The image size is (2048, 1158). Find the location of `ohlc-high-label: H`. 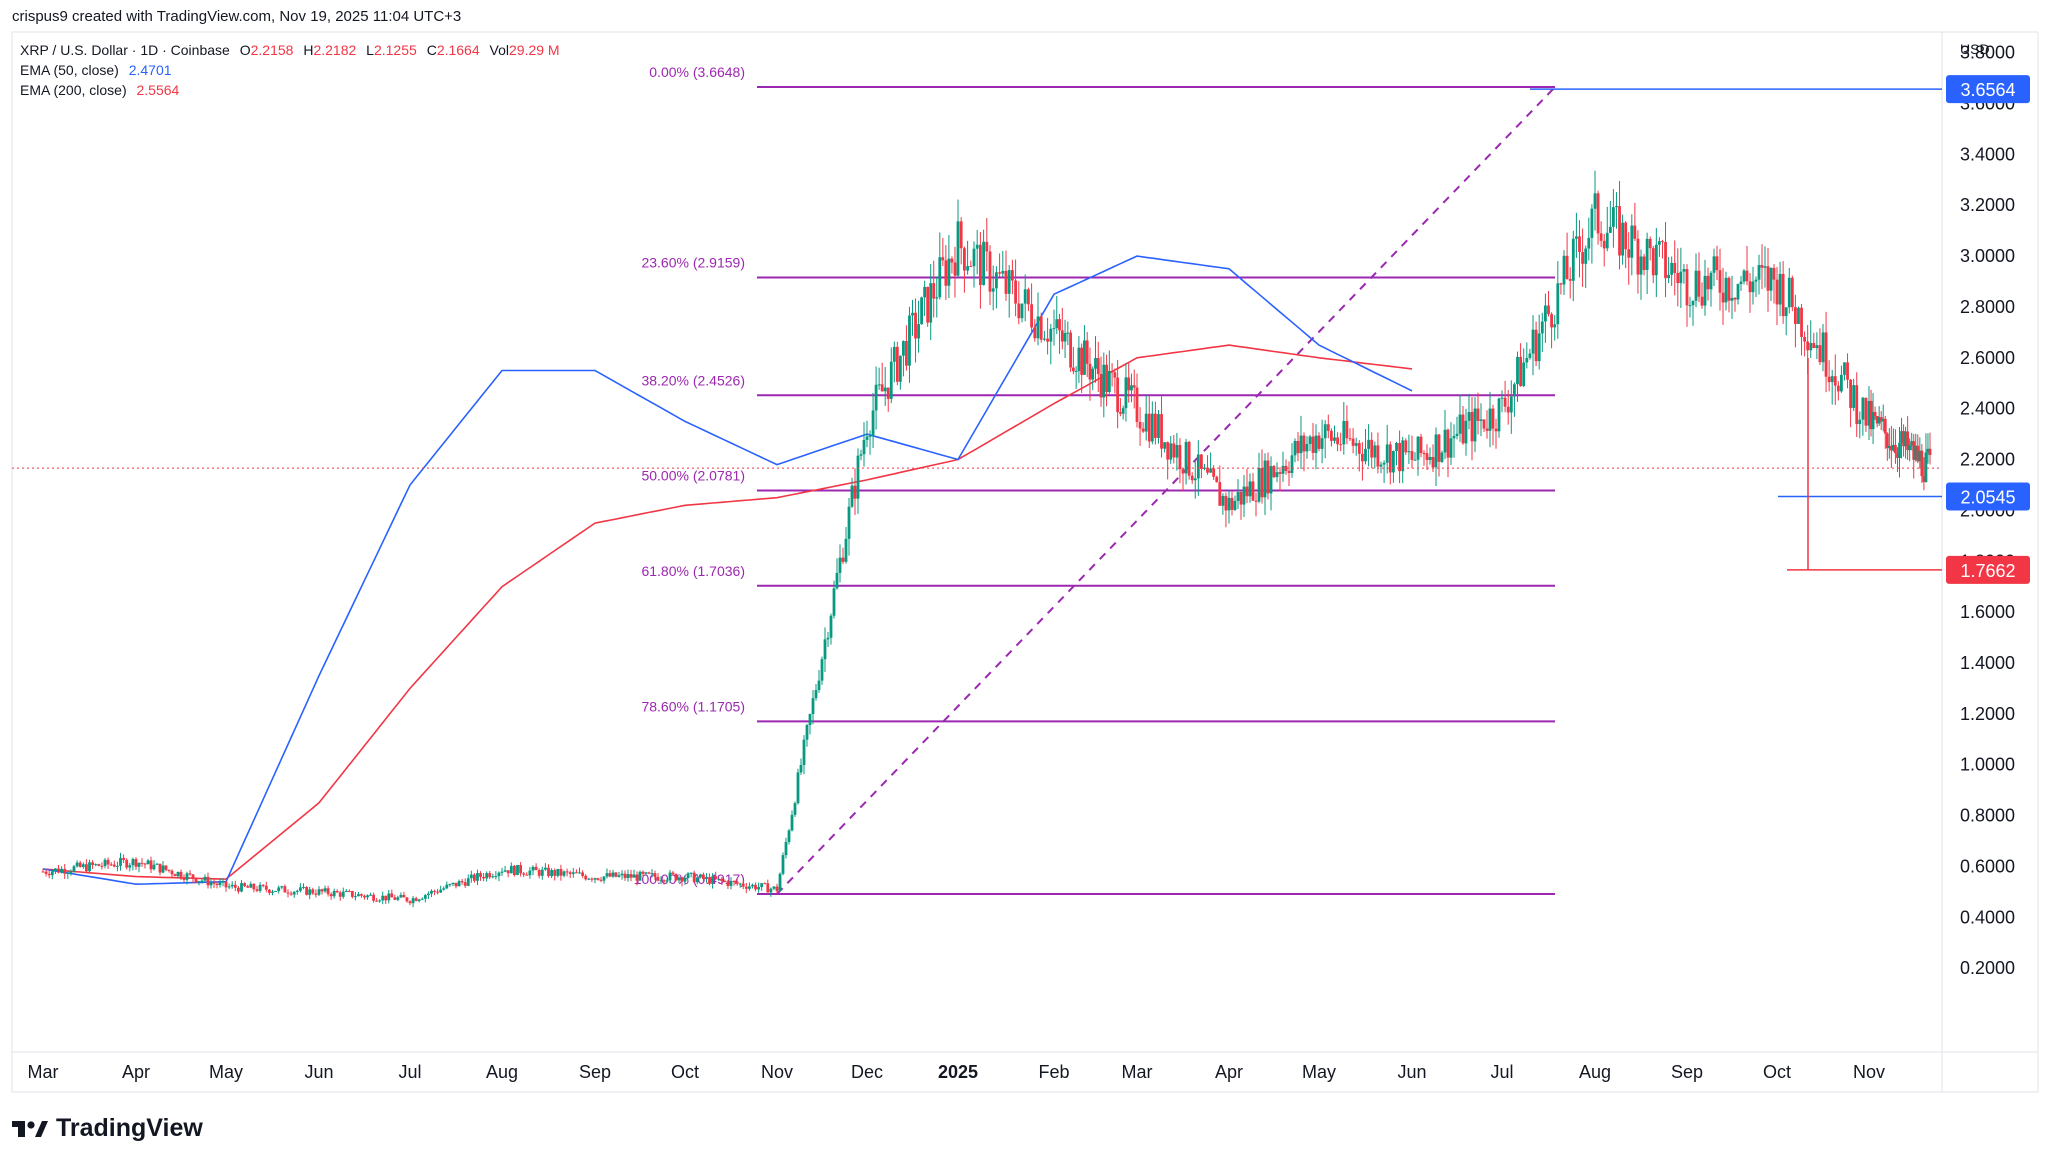

ohlc-high-label: H is located at coordinates (308, 50).